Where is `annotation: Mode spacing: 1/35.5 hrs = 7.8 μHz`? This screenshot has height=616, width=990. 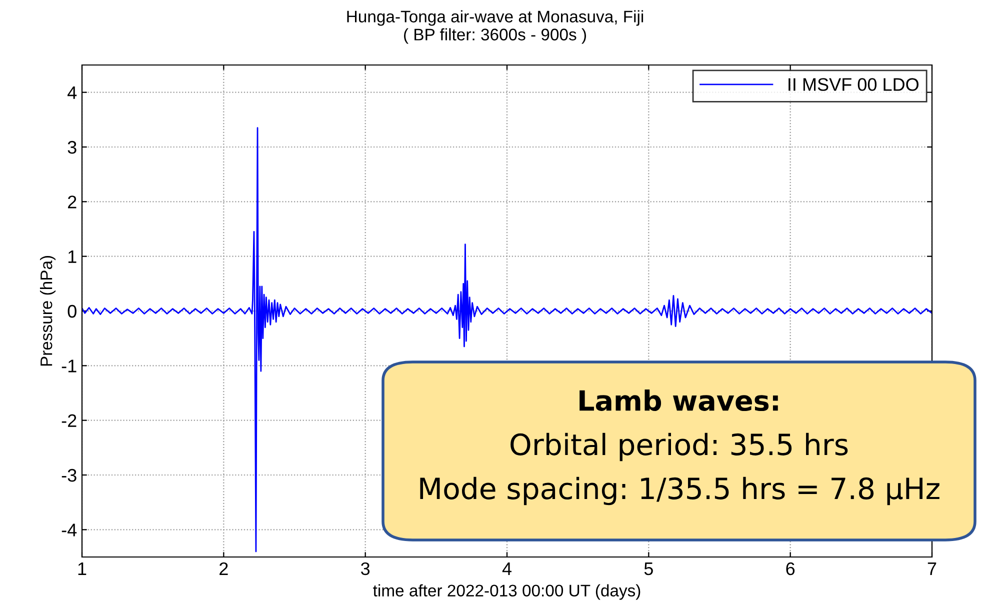 annotation: Mode spacing: 1/35.5 hrs = 7.8 μHz is located at coordinates (680, 491).